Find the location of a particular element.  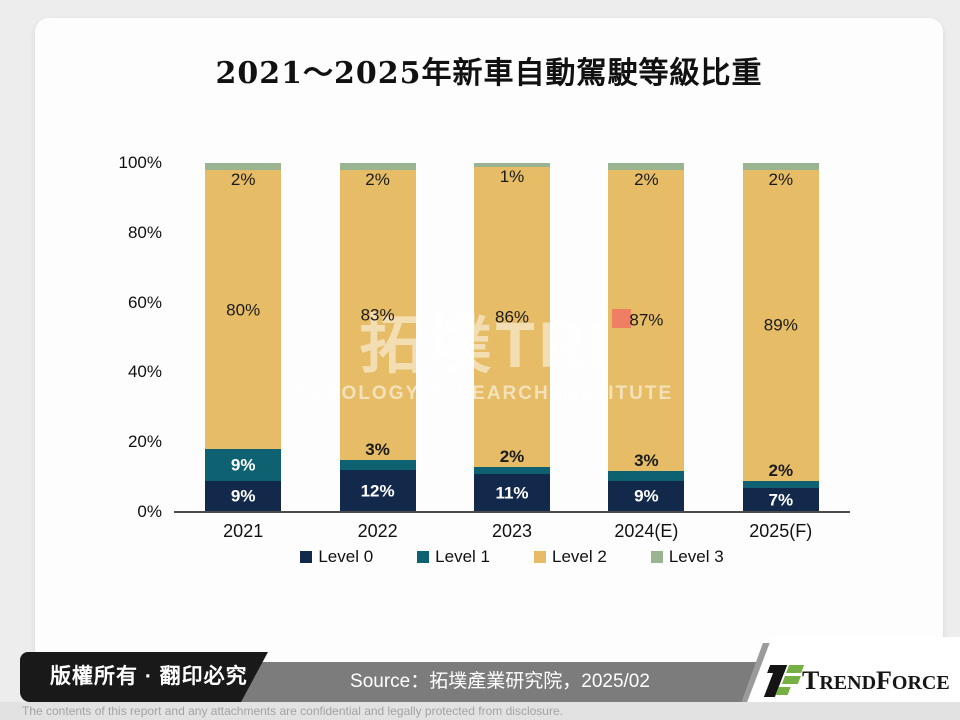

value-label-level1-2025(F): 2% is located at coordinates (781, 470).